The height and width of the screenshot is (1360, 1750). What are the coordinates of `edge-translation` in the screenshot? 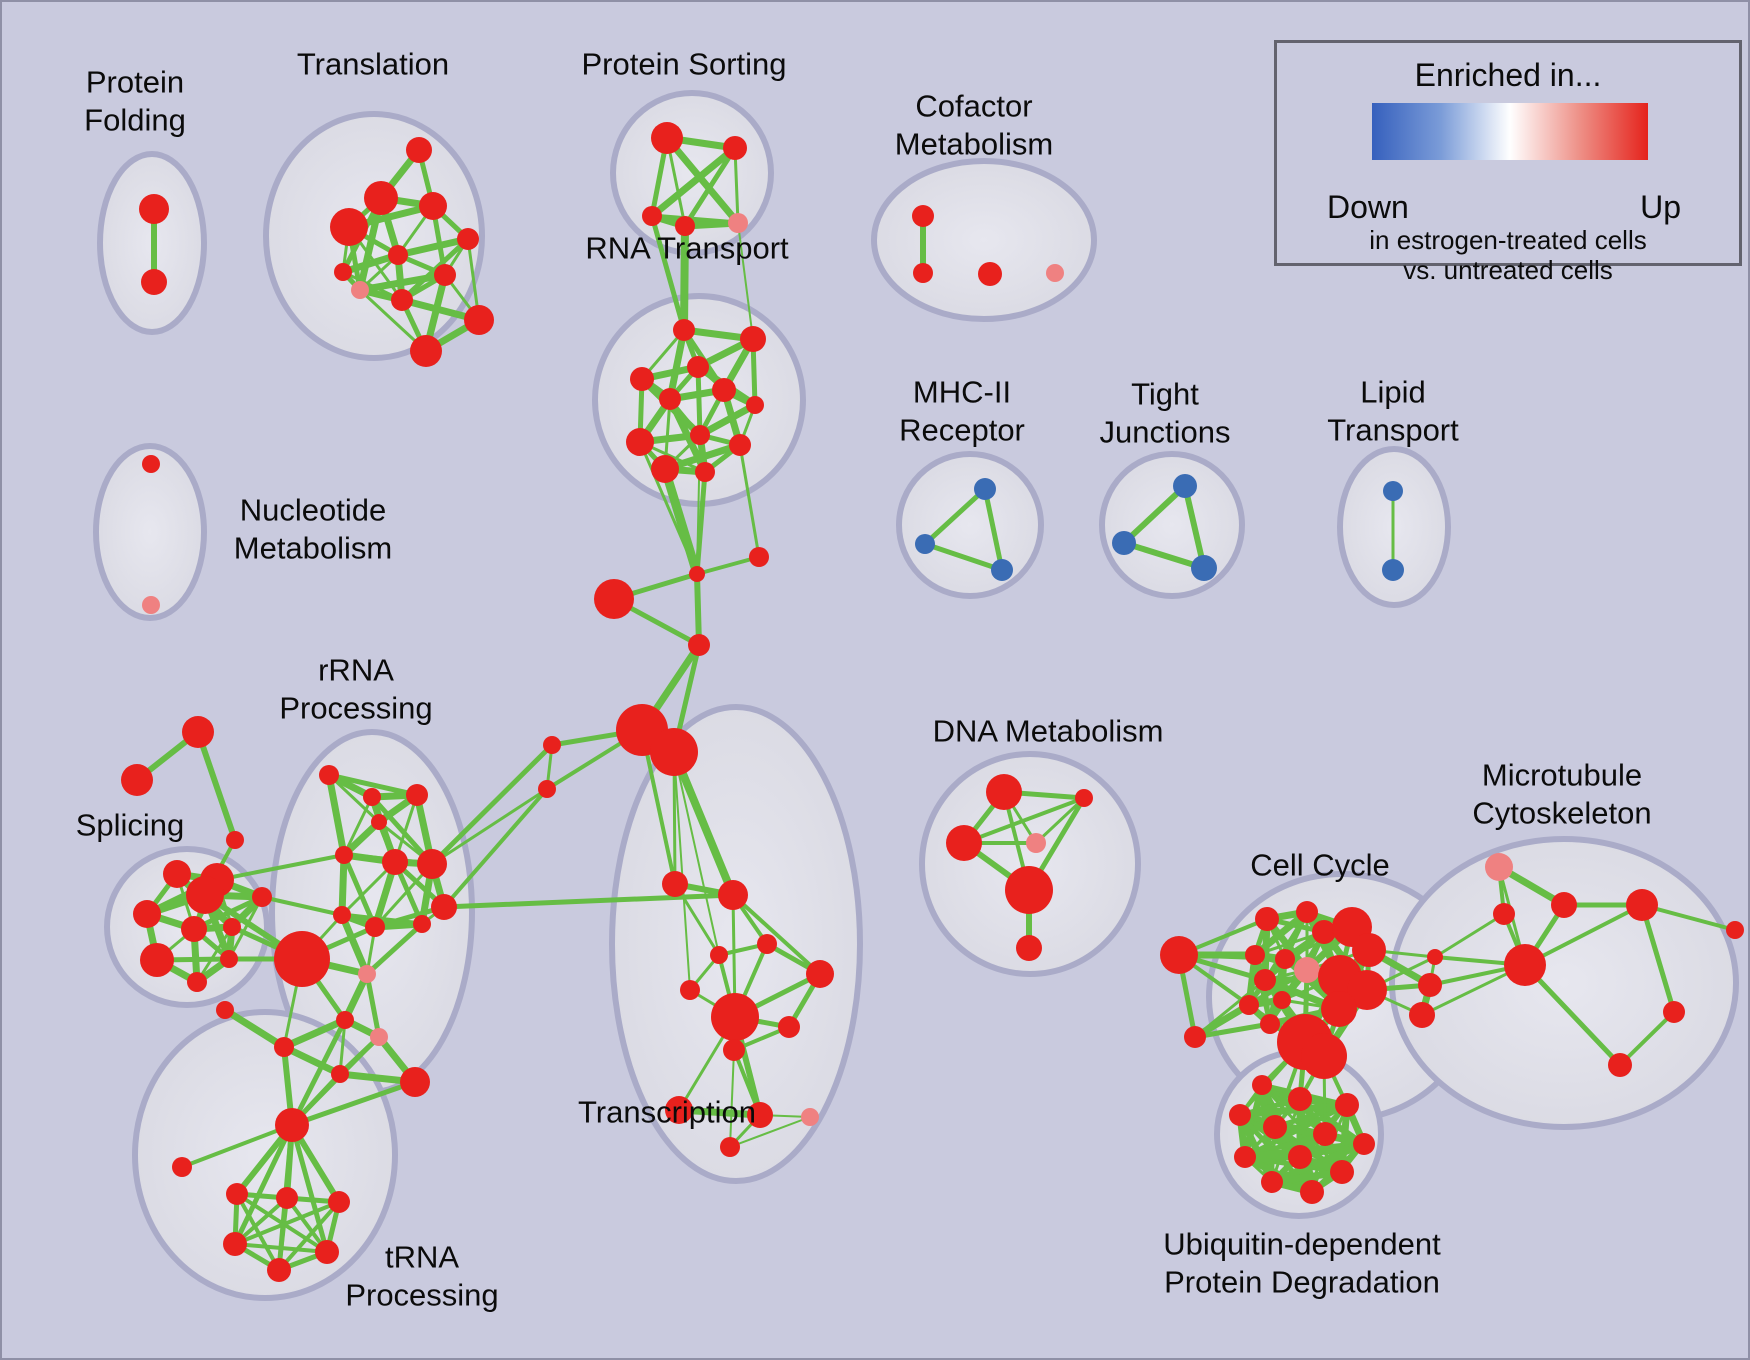 It's located at (433, 247).